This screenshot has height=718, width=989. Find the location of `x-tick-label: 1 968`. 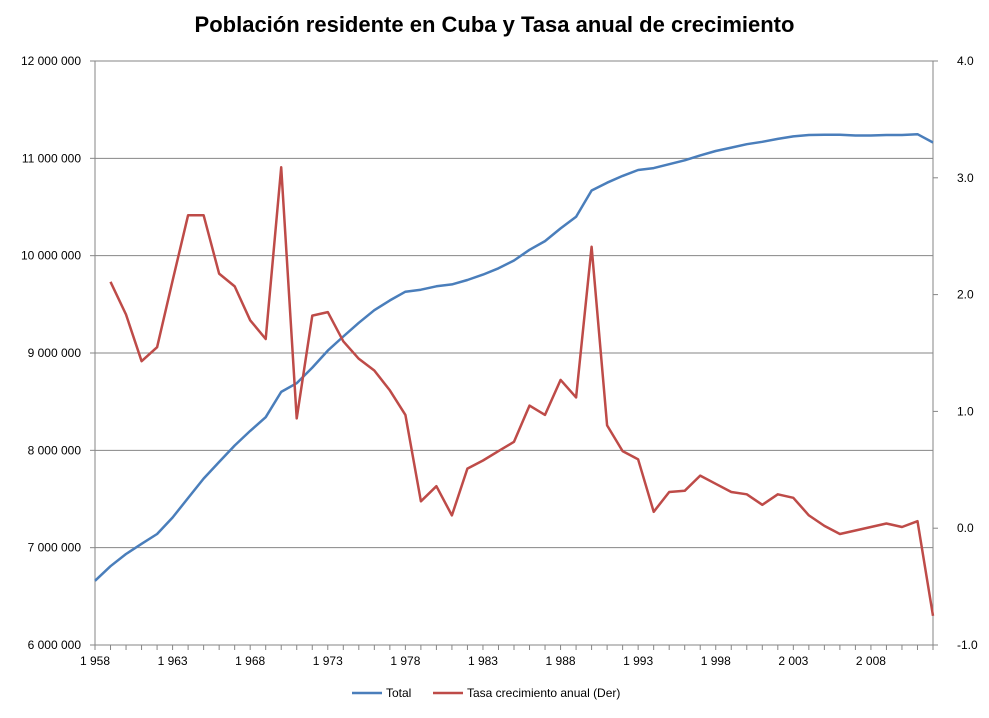

x-tick-label: 1 968 is located at coordinates (250, 661).